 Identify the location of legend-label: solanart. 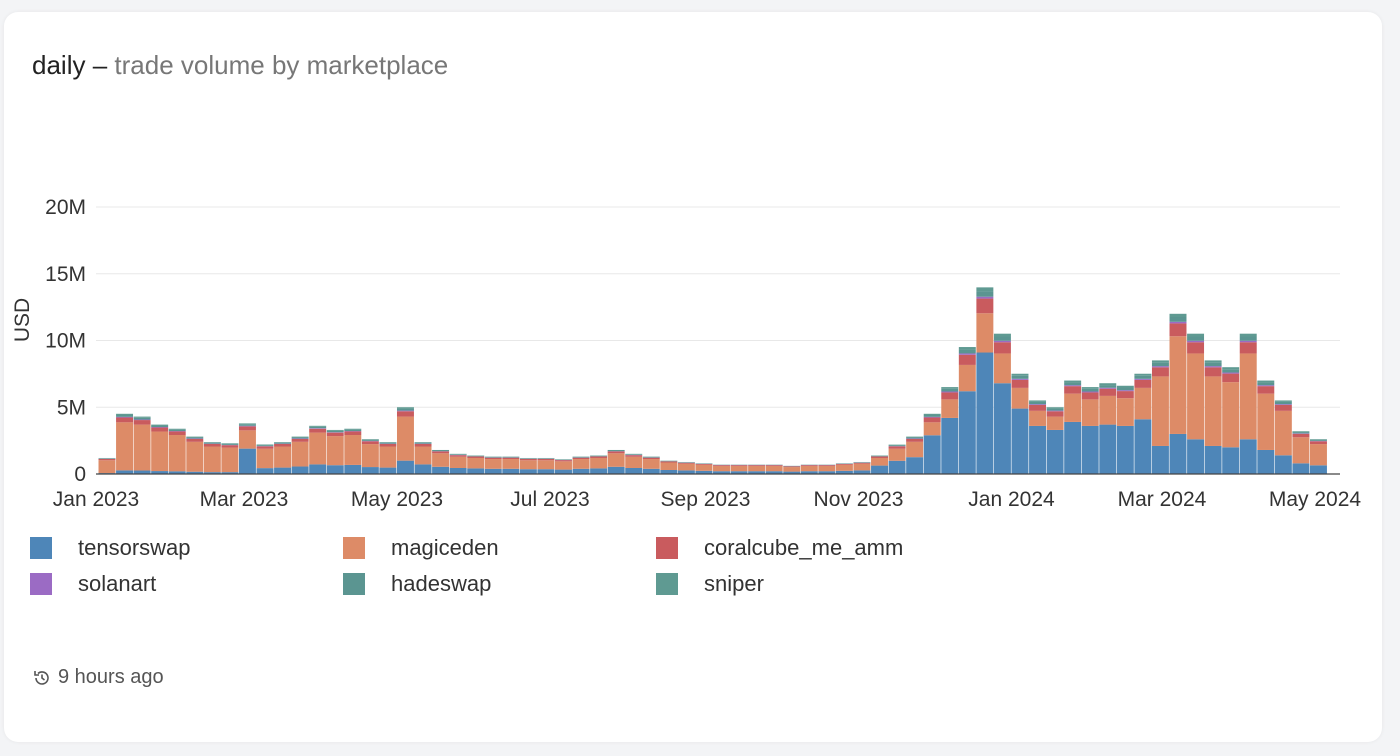
(117, 583).